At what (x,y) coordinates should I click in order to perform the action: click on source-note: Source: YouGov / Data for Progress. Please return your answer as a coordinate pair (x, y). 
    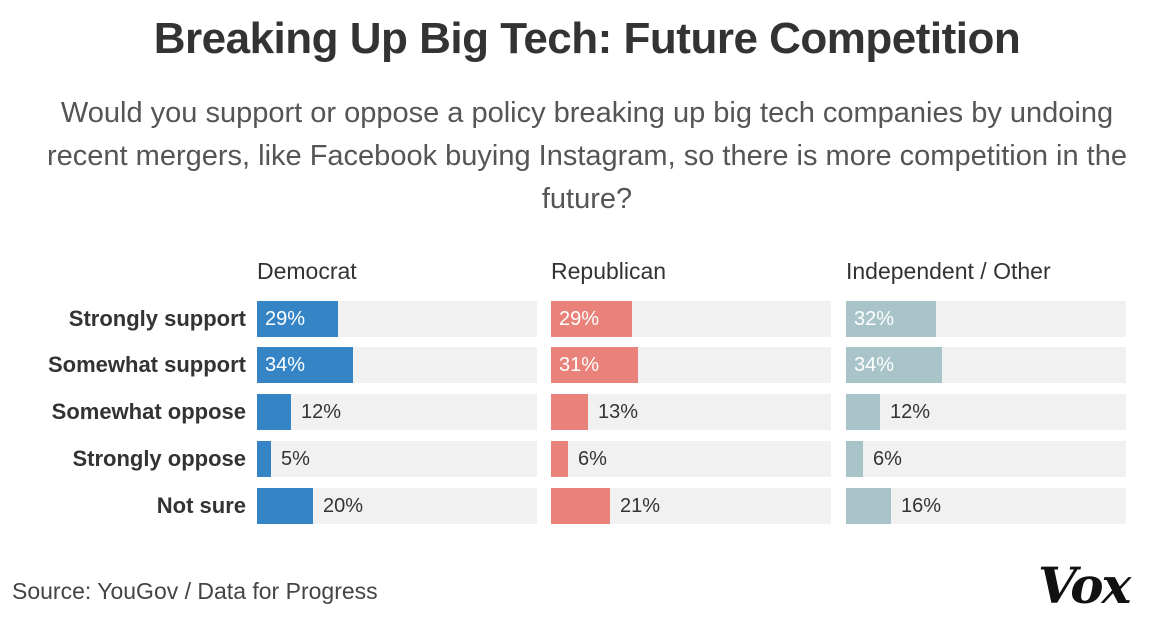
    Looking at the image, I should click on (195, 591).